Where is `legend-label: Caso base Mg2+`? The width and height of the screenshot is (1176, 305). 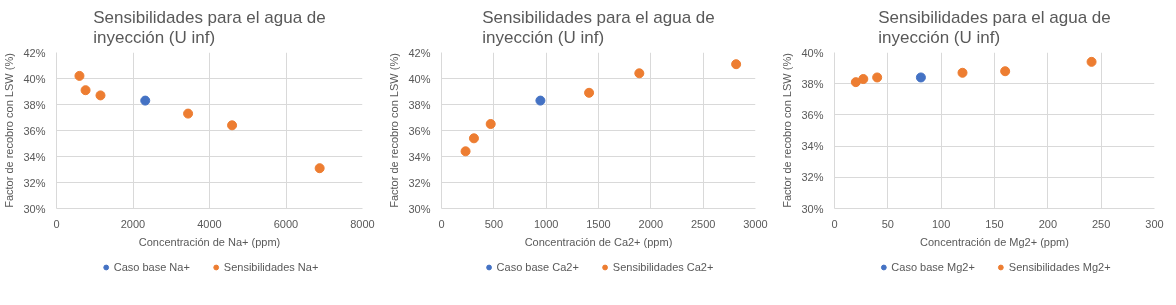
legend-label: Caso base Mg2+ is located at coordinates (933, 267).